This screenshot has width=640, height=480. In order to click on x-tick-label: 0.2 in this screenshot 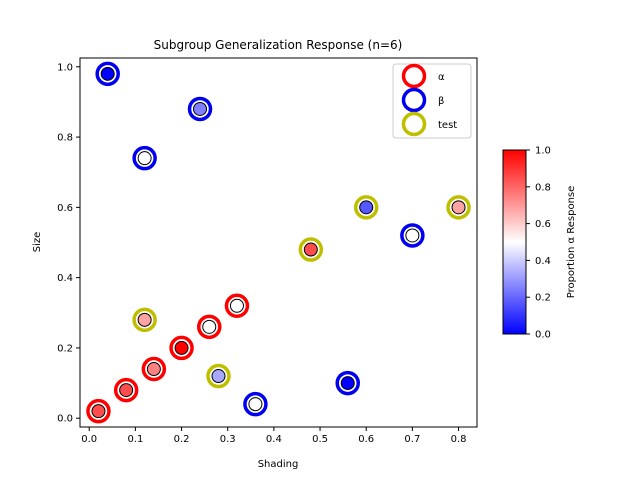, I will do `click(182, 439)`.